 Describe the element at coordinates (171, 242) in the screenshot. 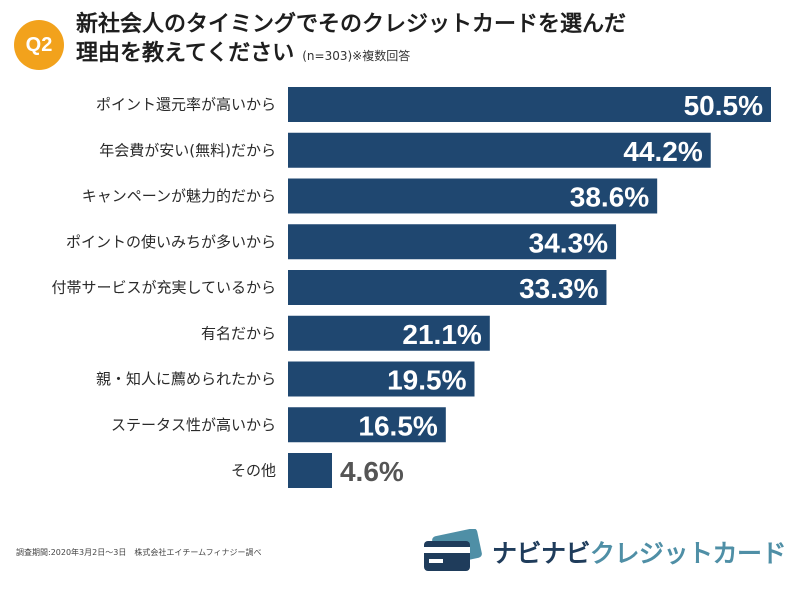

I see `category-label: ポイントの使いみちが多いから` at that location.